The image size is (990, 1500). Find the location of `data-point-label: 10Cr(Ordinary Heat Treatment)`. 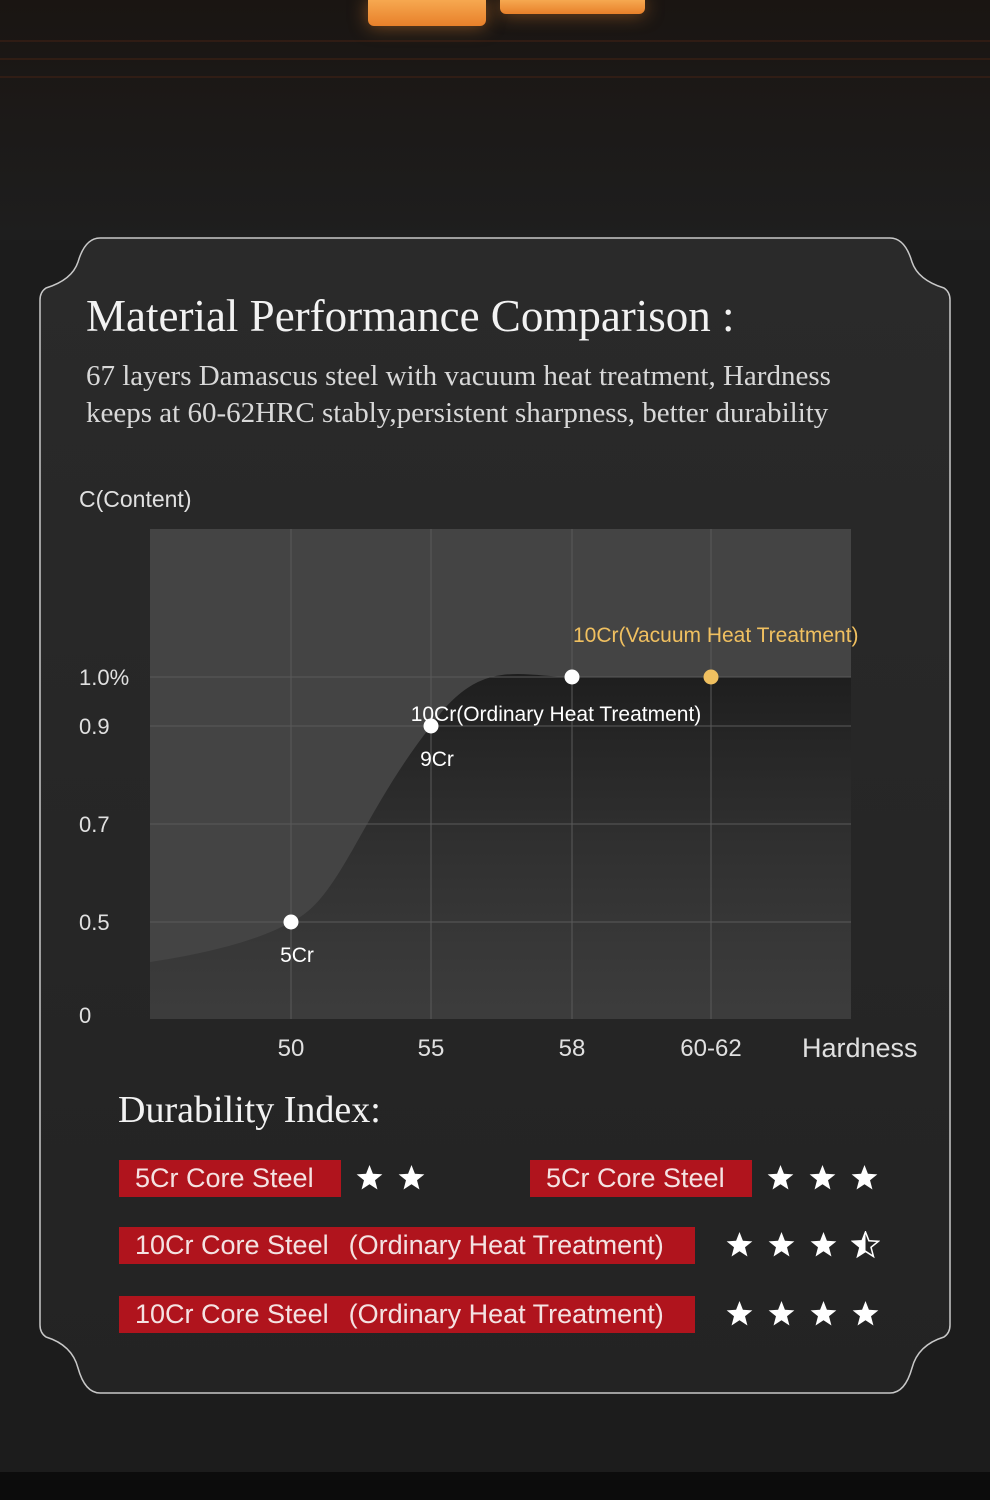

data-point-label: 10Cr(Ordinary Heat Treatment) is located at coordinates (556, 714).